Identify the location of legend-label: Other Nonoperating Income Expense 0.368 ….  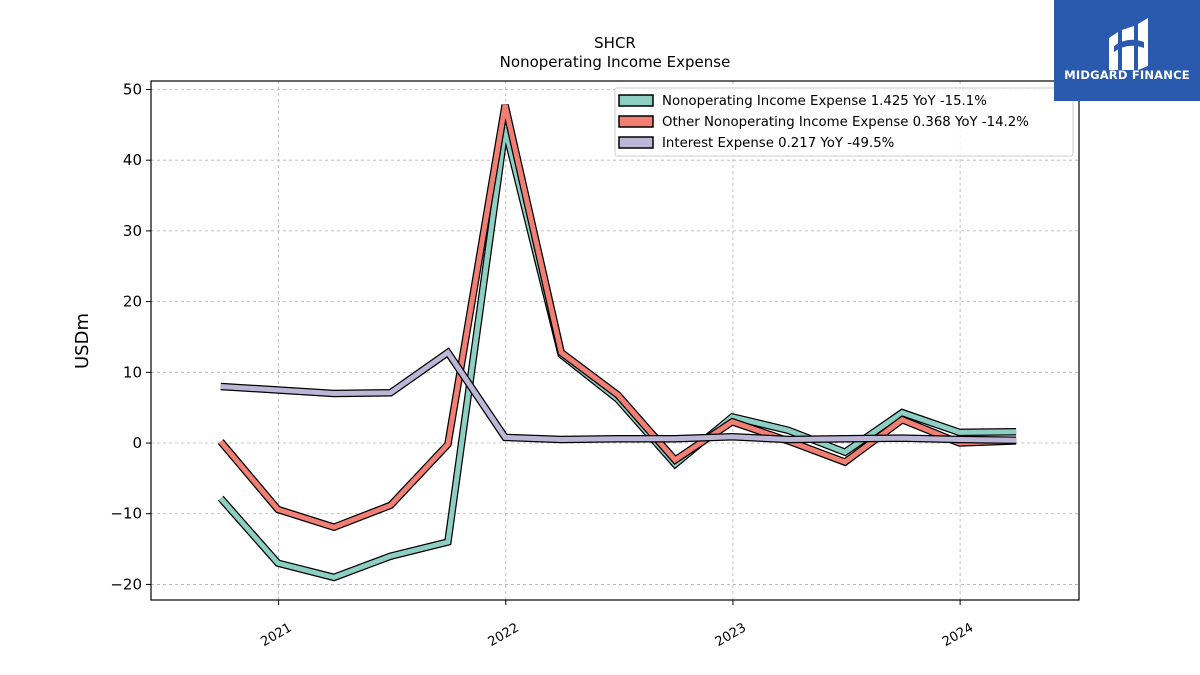
(845, 122).